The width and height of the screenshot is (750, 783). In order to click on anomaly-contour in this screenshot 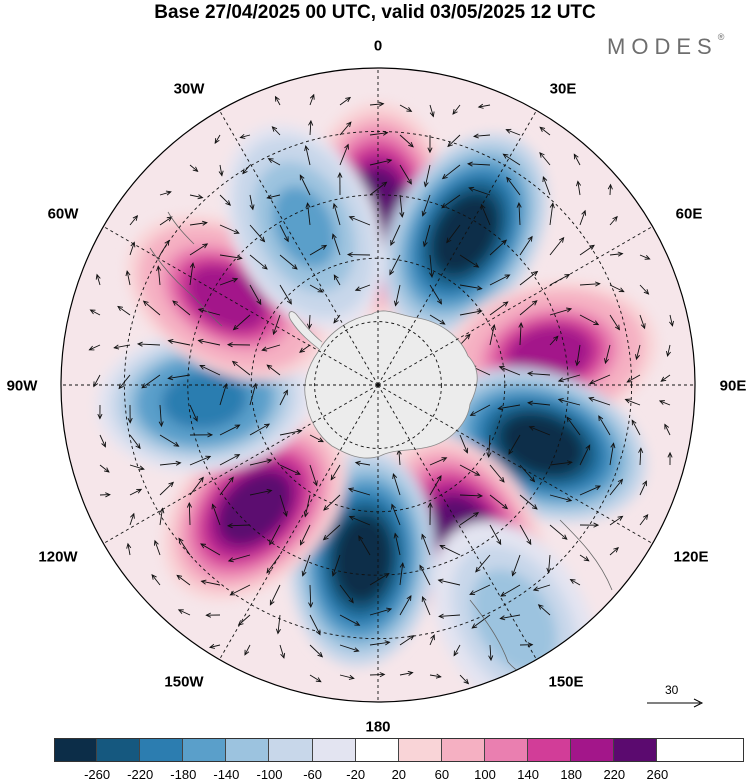, I will do `click(255, 508)`.